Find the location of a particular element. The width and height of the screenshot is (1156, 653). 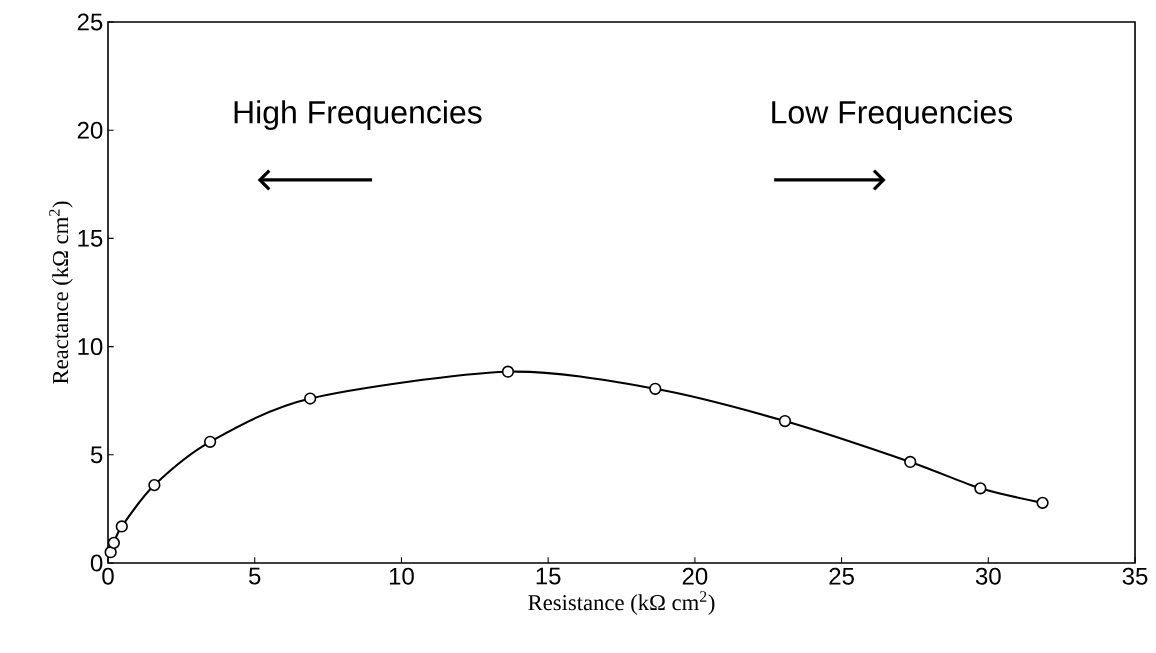

x-tick-label: 35 is located at coordinates (1135, 576).